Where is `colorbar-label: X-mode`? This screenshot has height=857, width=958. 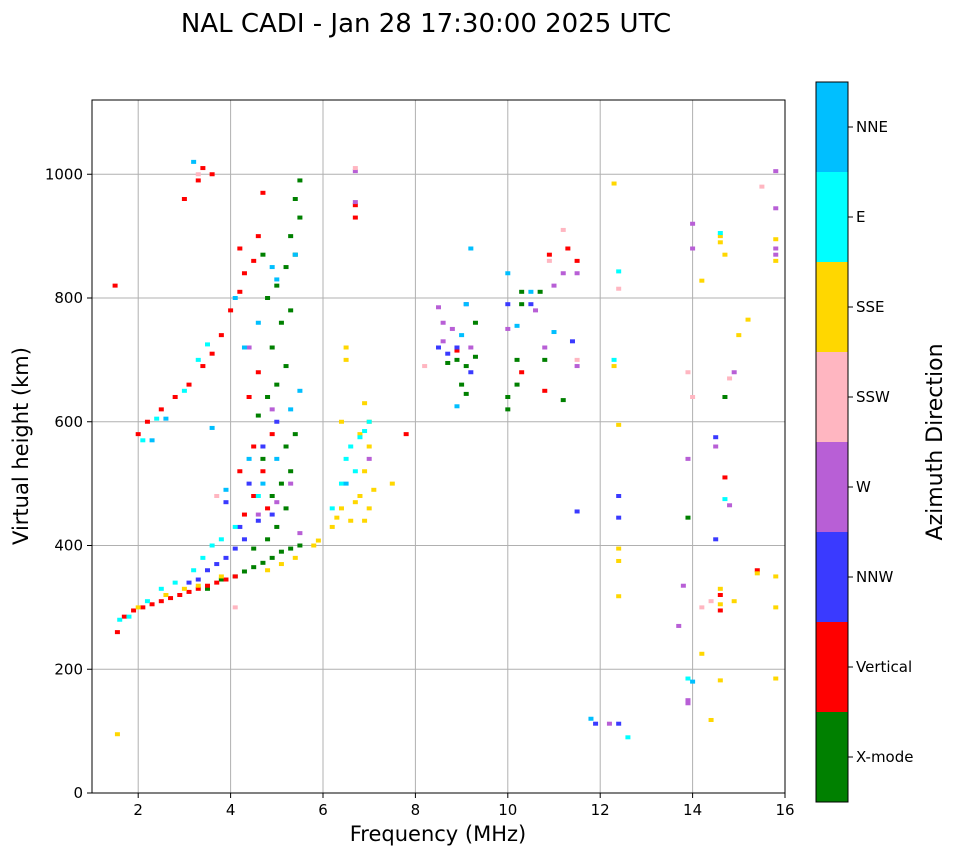 colorbar-label: X-mode is located at coordinates (884, 757).